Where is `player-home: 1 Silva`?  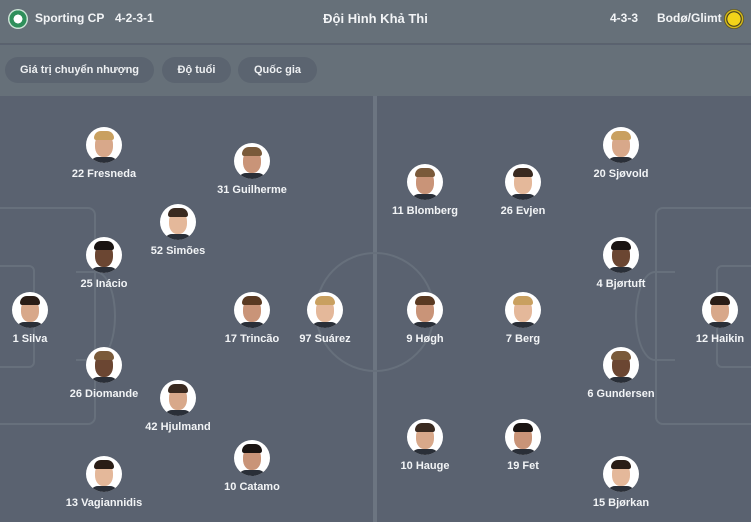 player-home: 1 Silva is located at coordinates (45, 318).